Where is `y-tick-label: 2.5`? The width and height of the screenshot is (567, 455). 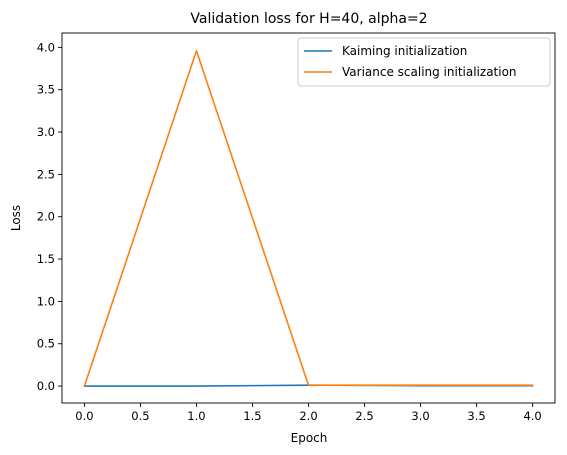
y-tick-label: 2.5 is located at coordinates (46, 174).